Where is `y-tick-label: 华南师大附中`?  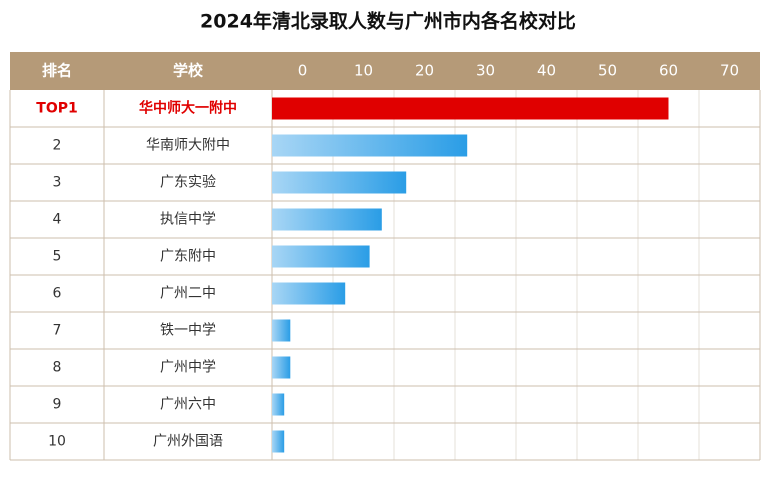 y-tick-label: 华南师大附中 is located at coordinates (188, 146).